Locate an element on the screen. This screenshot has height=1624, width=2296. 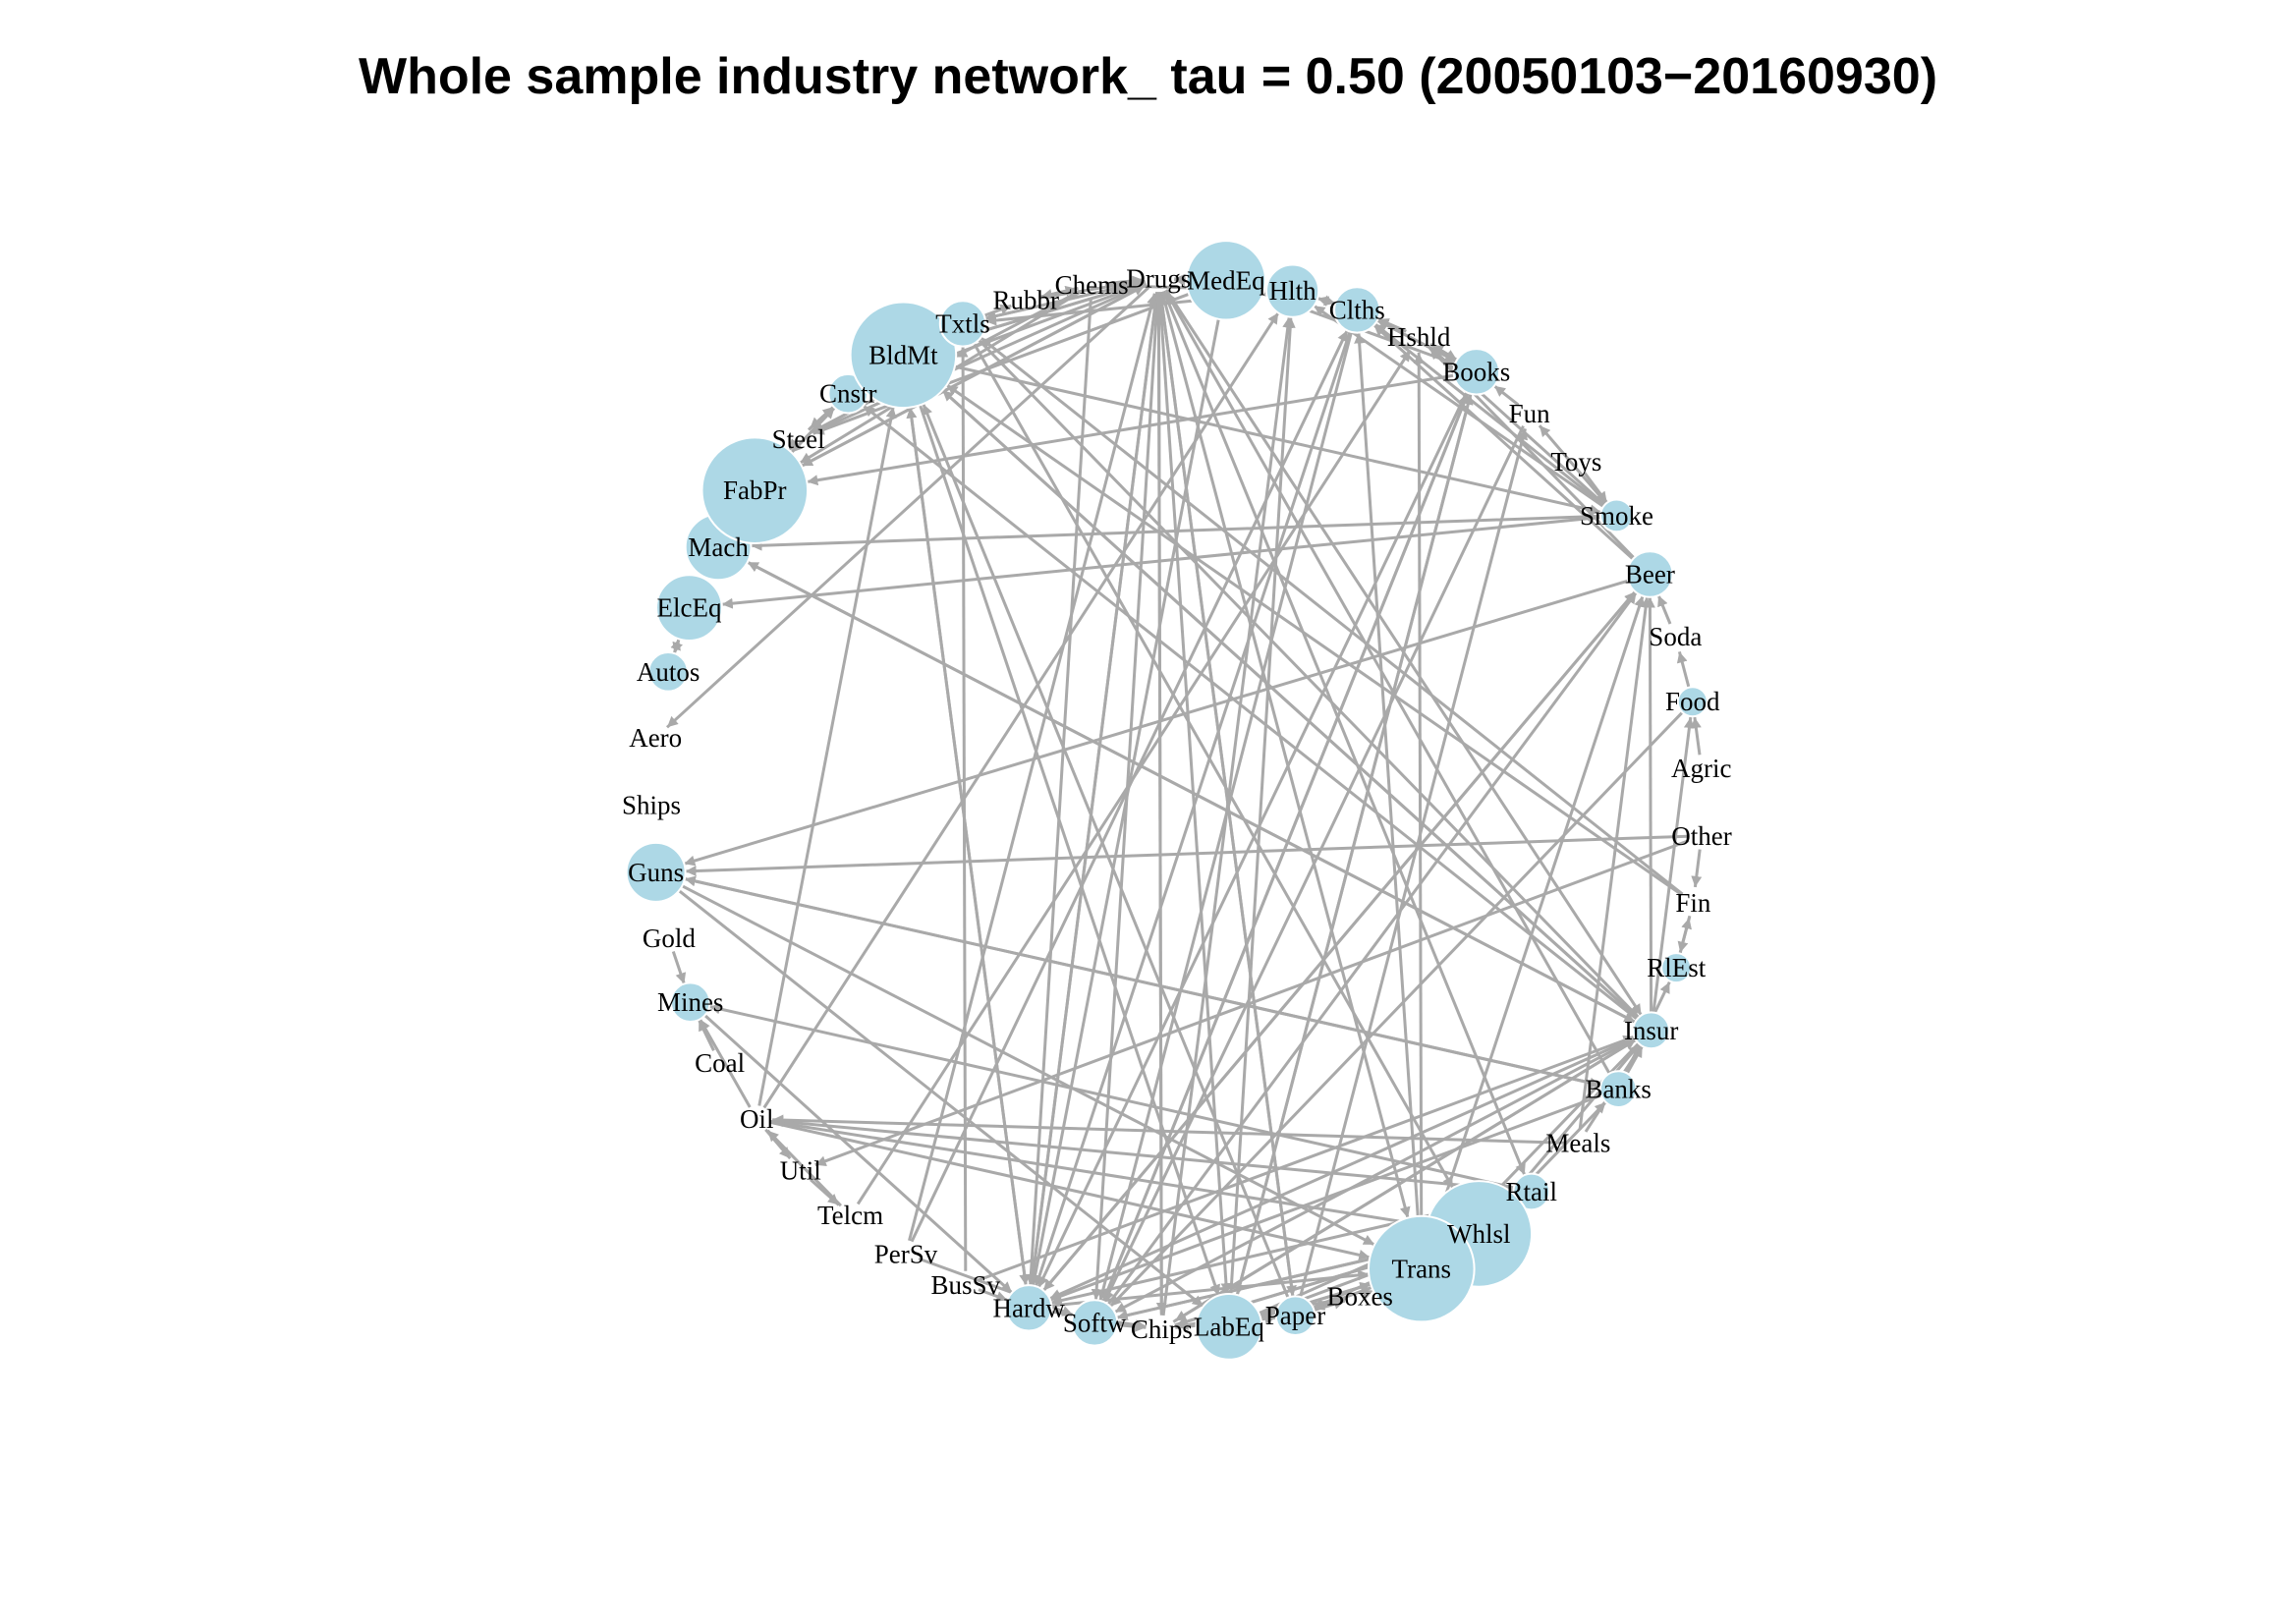
edge-txtls-whlsl is located at coordinates (1214, 765).